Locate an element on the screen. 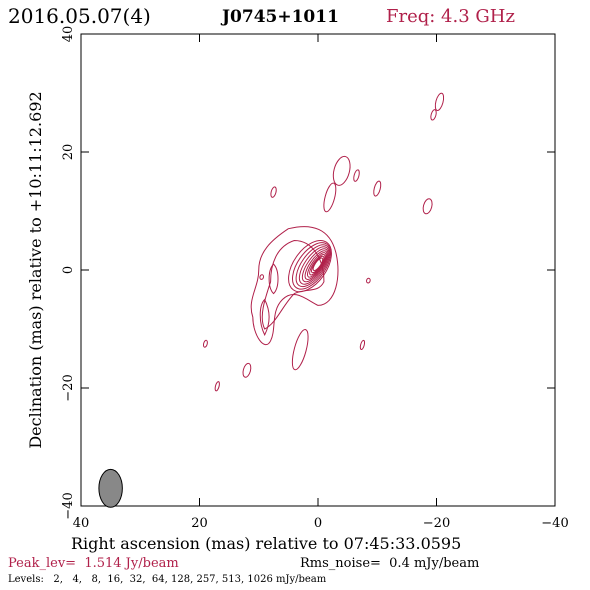 Image resolution: width=590 pixels, height=590 pixels. beam-shape is located at coordinates (110, 488).